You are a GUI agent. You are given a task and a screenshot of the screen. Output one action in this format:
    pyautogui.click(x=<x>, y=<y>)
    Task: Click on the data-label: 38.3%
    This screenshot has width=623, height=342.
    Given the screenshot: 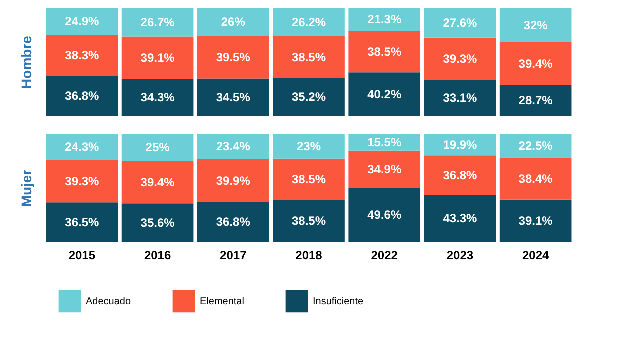 What is the action you would take?
    pyautogui.click(x=82, y=55)
    